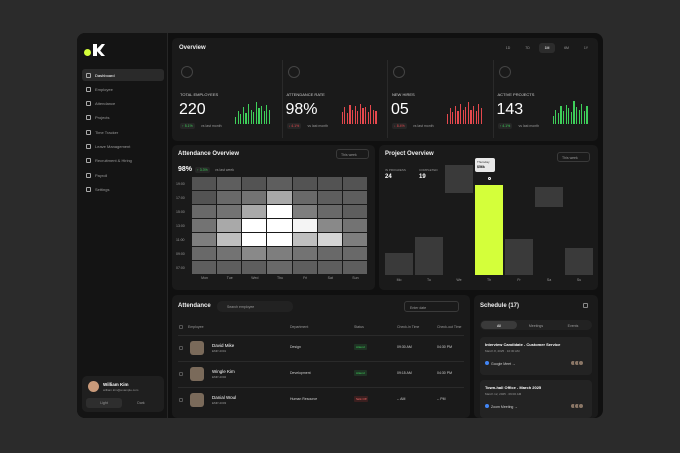  What do you see at coordinates (123, 147) in the screenshot?
I see `nav-item: Leave Management` at bounding box center [123, 147].